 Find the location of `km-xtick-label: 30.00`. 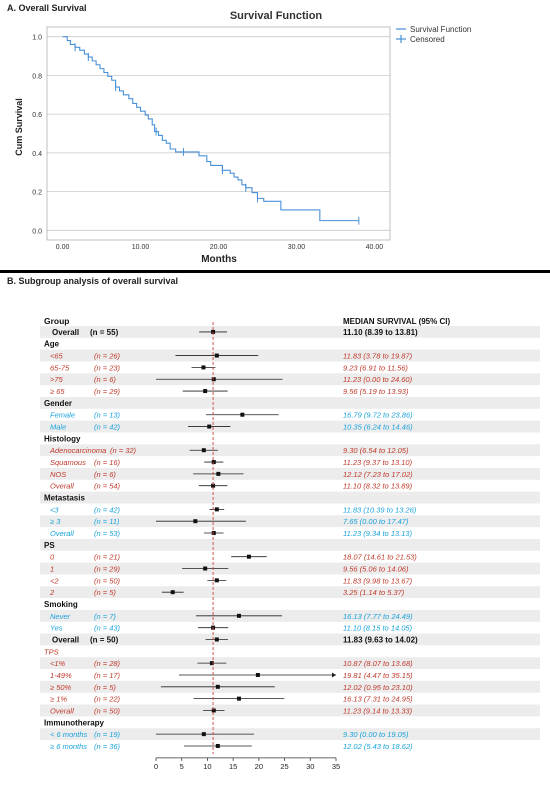

km-xtick-label: 30.00 is located at coordinates (297, 247).